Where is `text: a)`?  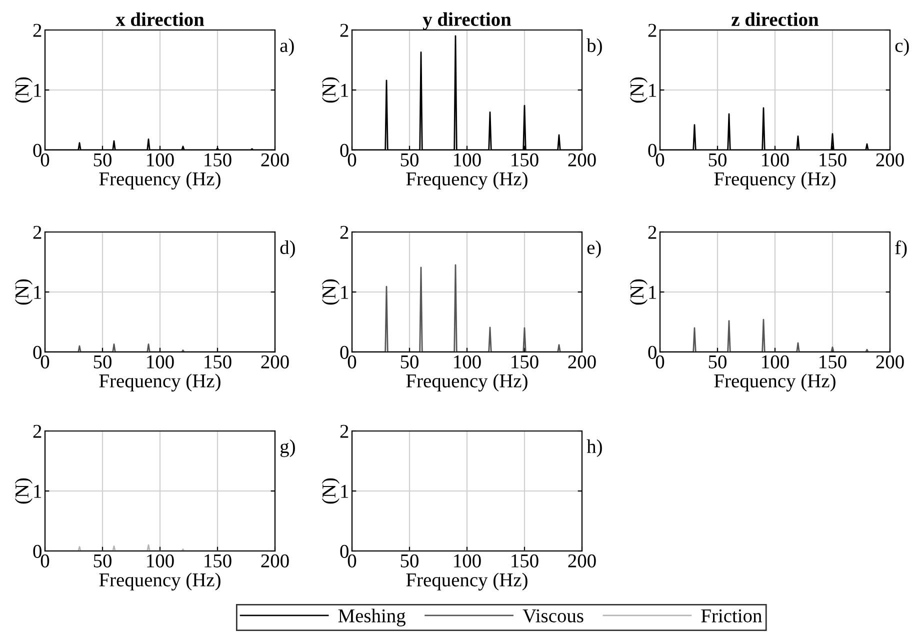
text: a) is located at coordinates (287, 47).